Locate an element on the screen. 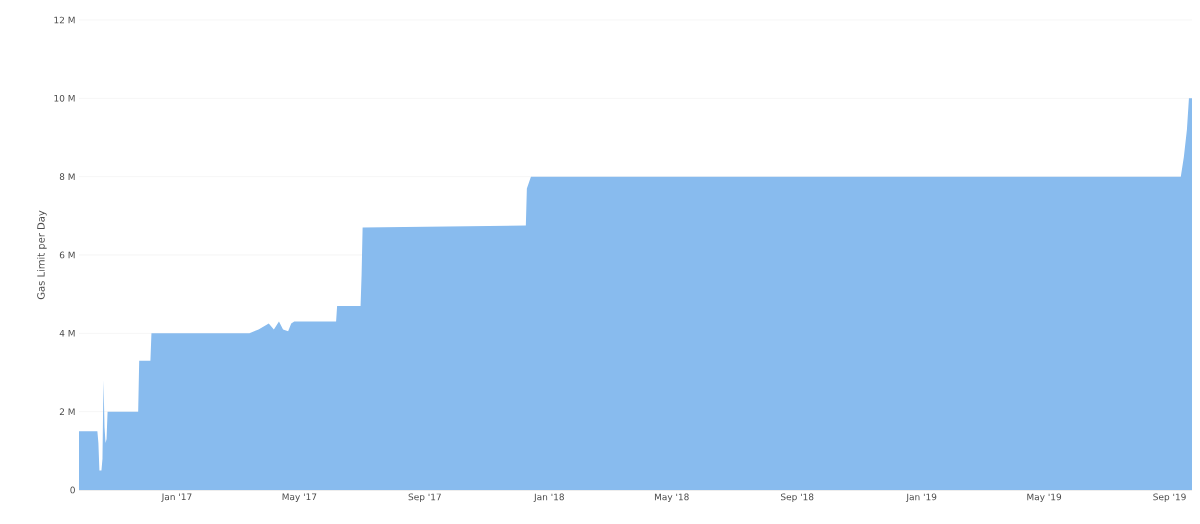 The width and height of the screenshot is (1200, 524). y-tick-label: 10 M is located at coordinates (64, 98).